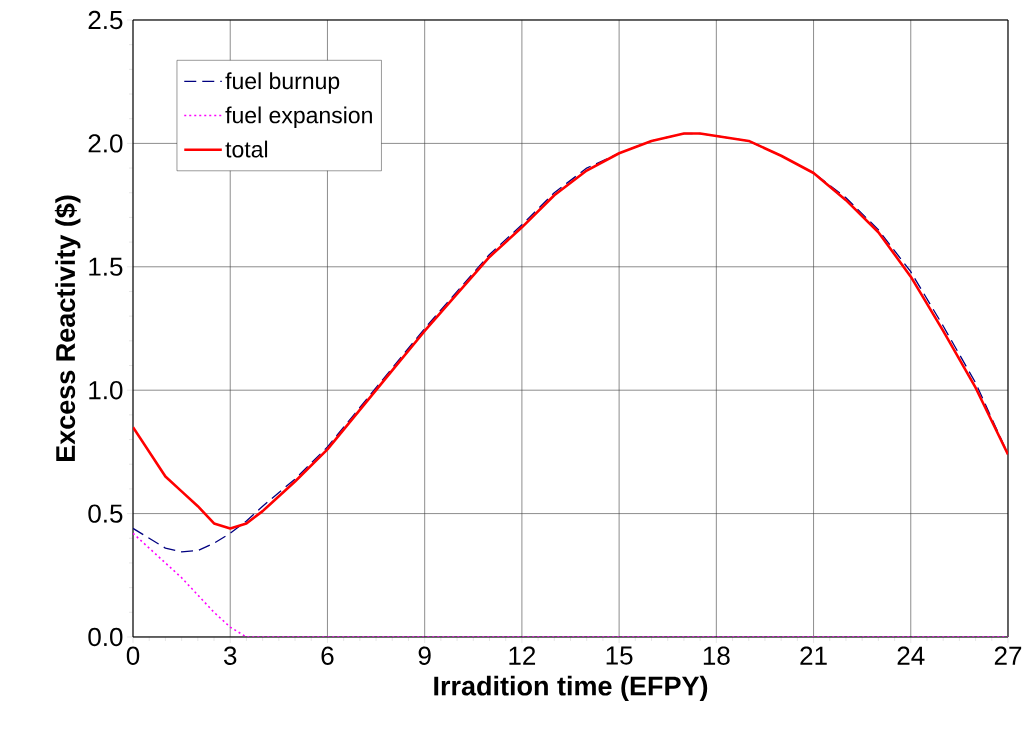 This screenshot has height=752, width=1029. I want to click on y-tick-label: 2.5, so click(105, 20).